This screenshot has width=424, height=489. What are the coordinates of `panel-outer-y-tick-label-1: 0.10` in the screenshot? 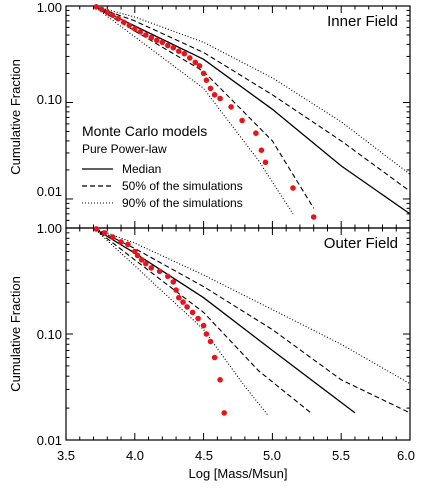 It's located at (49, 334).